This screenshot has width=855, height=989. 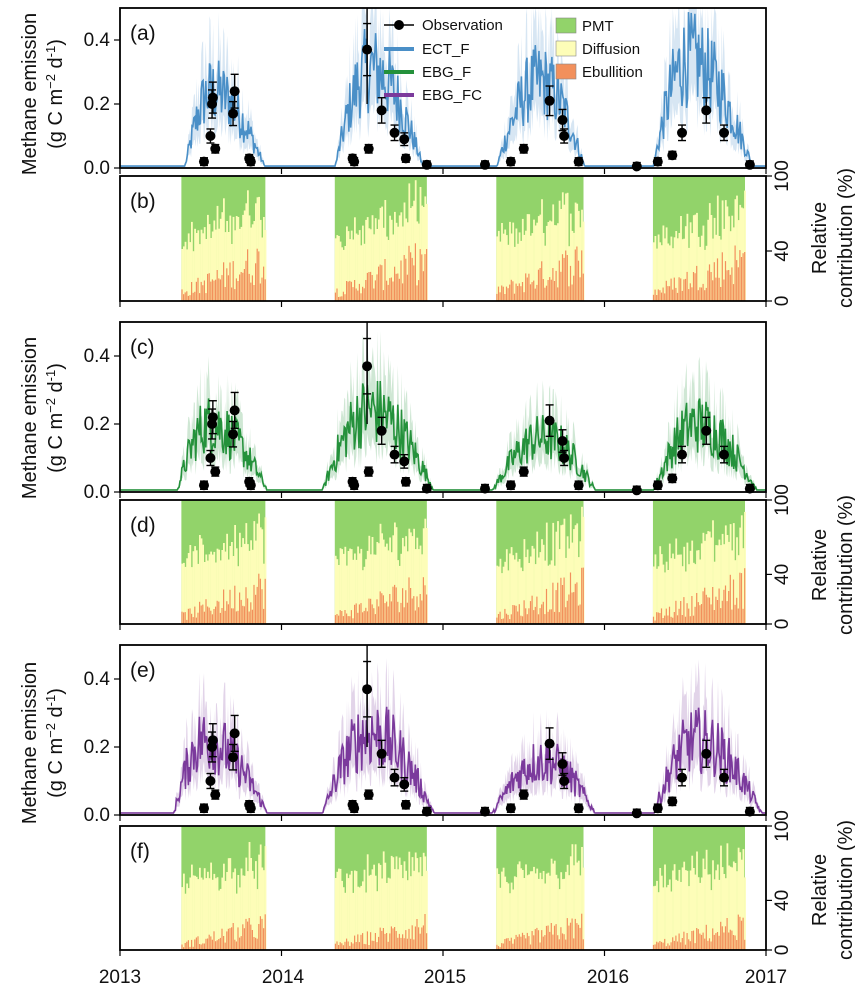 What do you see at coordinates (612, 72) in the screenshot?
I see `legend-ebullition-label: Ebullition` at bounding box center [612, 72].